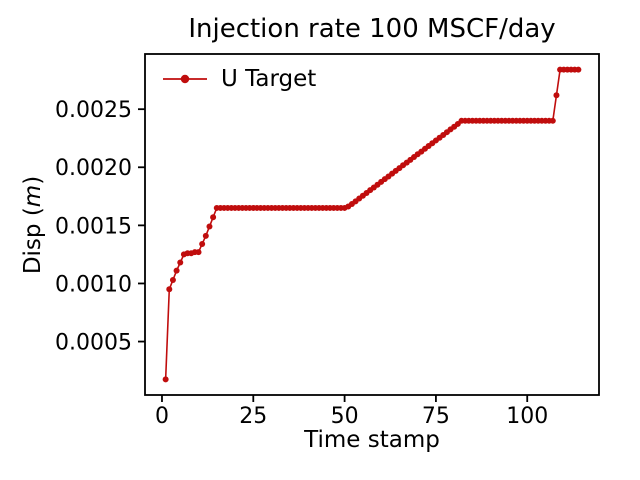 This screenshot has height=480, width=640. What do you see at coordinates (93, 342) in the screenshot?
I see `y-tick-label: 0.0005` at bounding box center [93, 342].